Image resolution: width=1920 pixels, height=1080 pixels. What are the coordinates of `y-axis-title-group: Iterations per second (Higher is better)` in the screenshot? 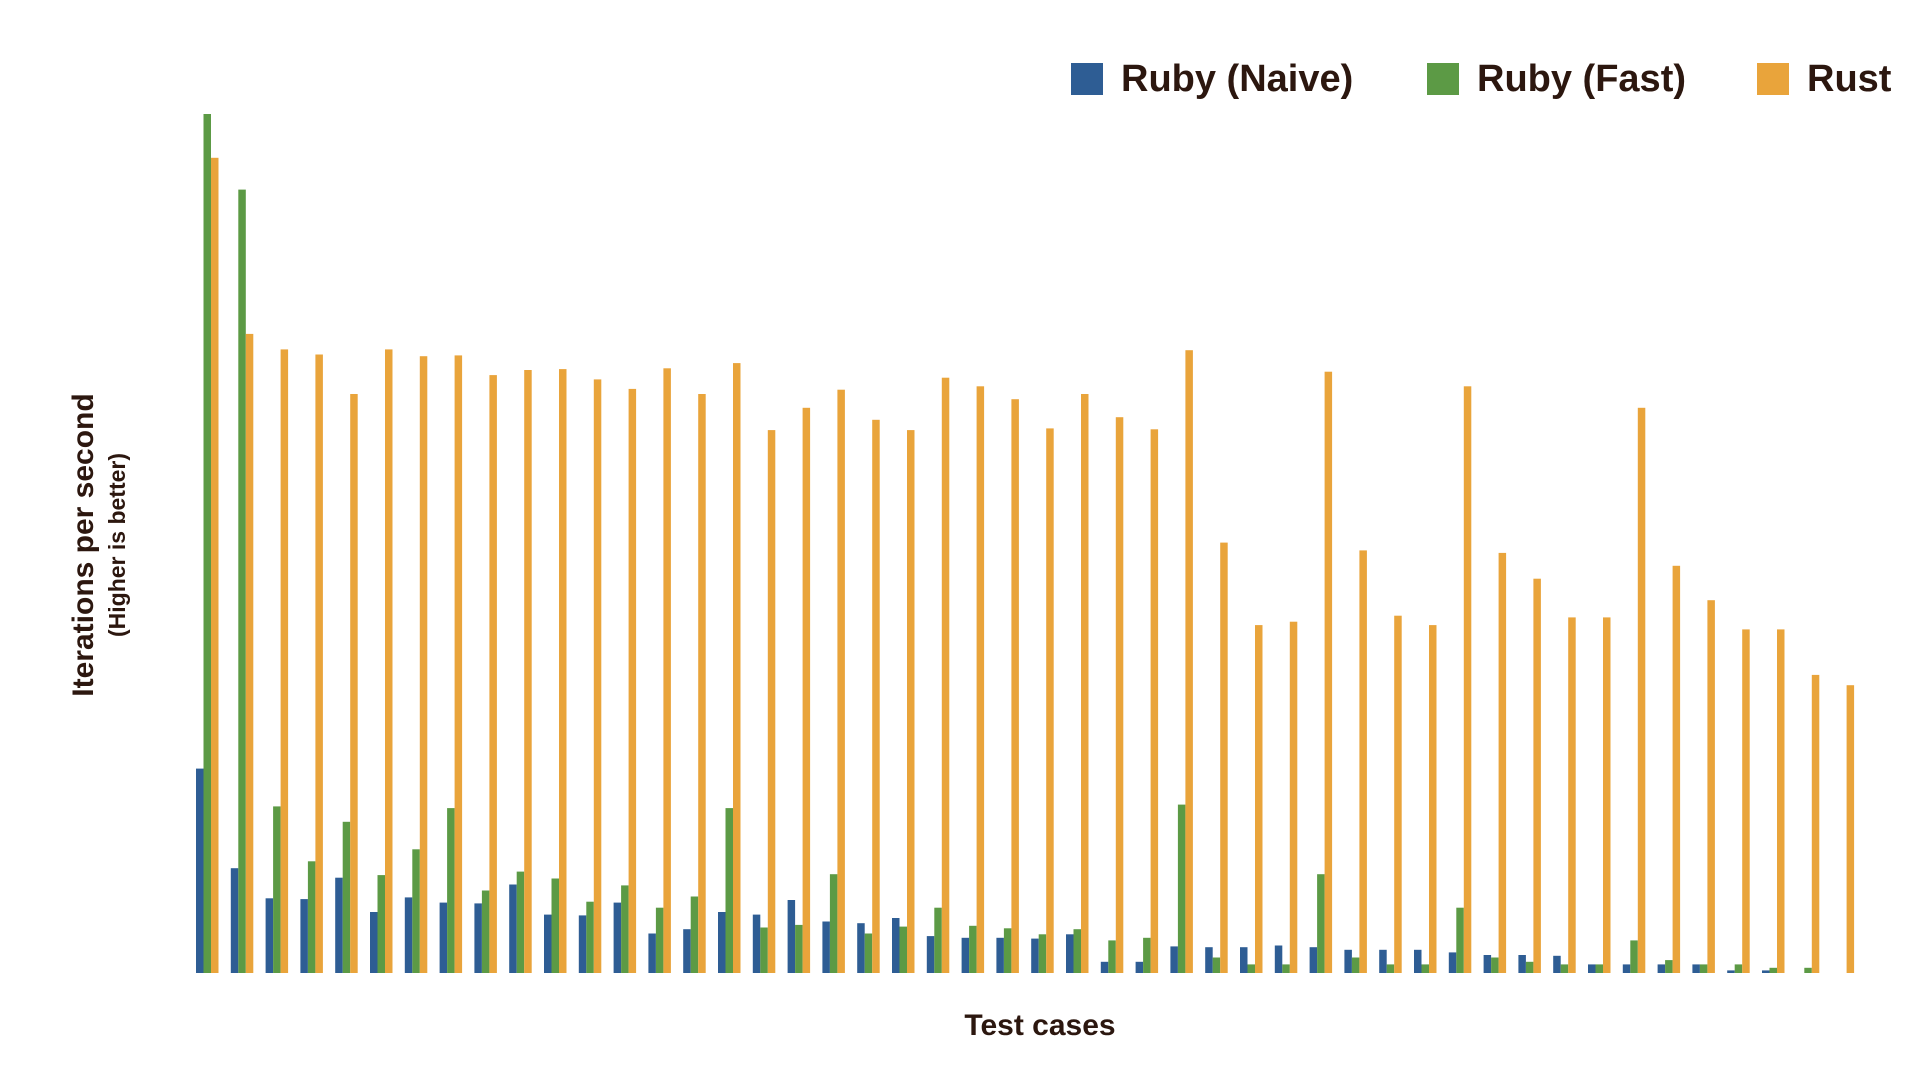 It's located at (98, 544).